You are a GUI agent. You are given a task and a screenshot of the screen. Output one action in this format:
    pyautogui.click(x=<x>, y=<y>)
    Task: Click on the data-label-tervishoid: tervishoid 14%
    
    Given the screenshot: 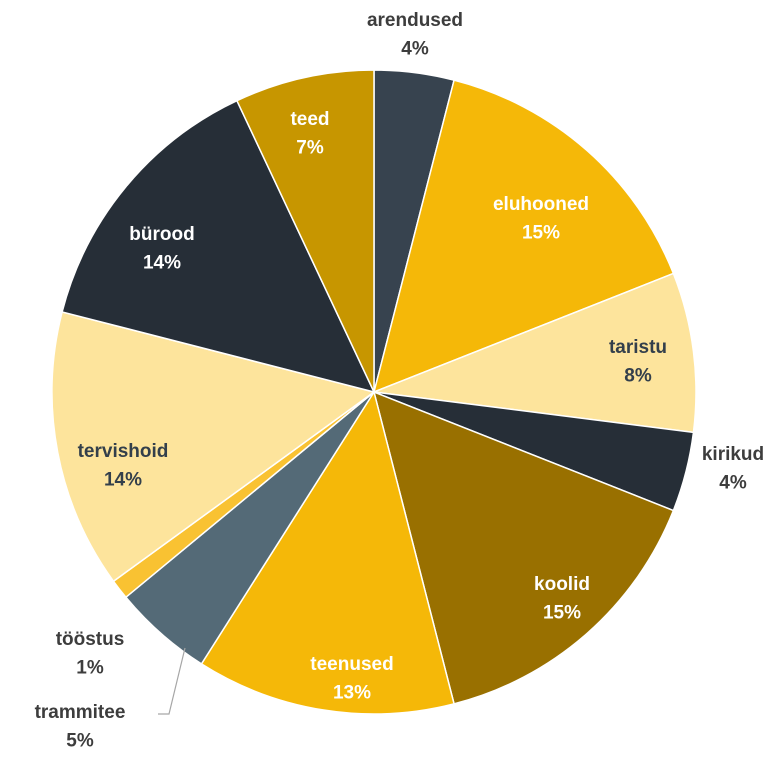 What is the action you would take?
    pyautogui.click(x=123, y=466)
    